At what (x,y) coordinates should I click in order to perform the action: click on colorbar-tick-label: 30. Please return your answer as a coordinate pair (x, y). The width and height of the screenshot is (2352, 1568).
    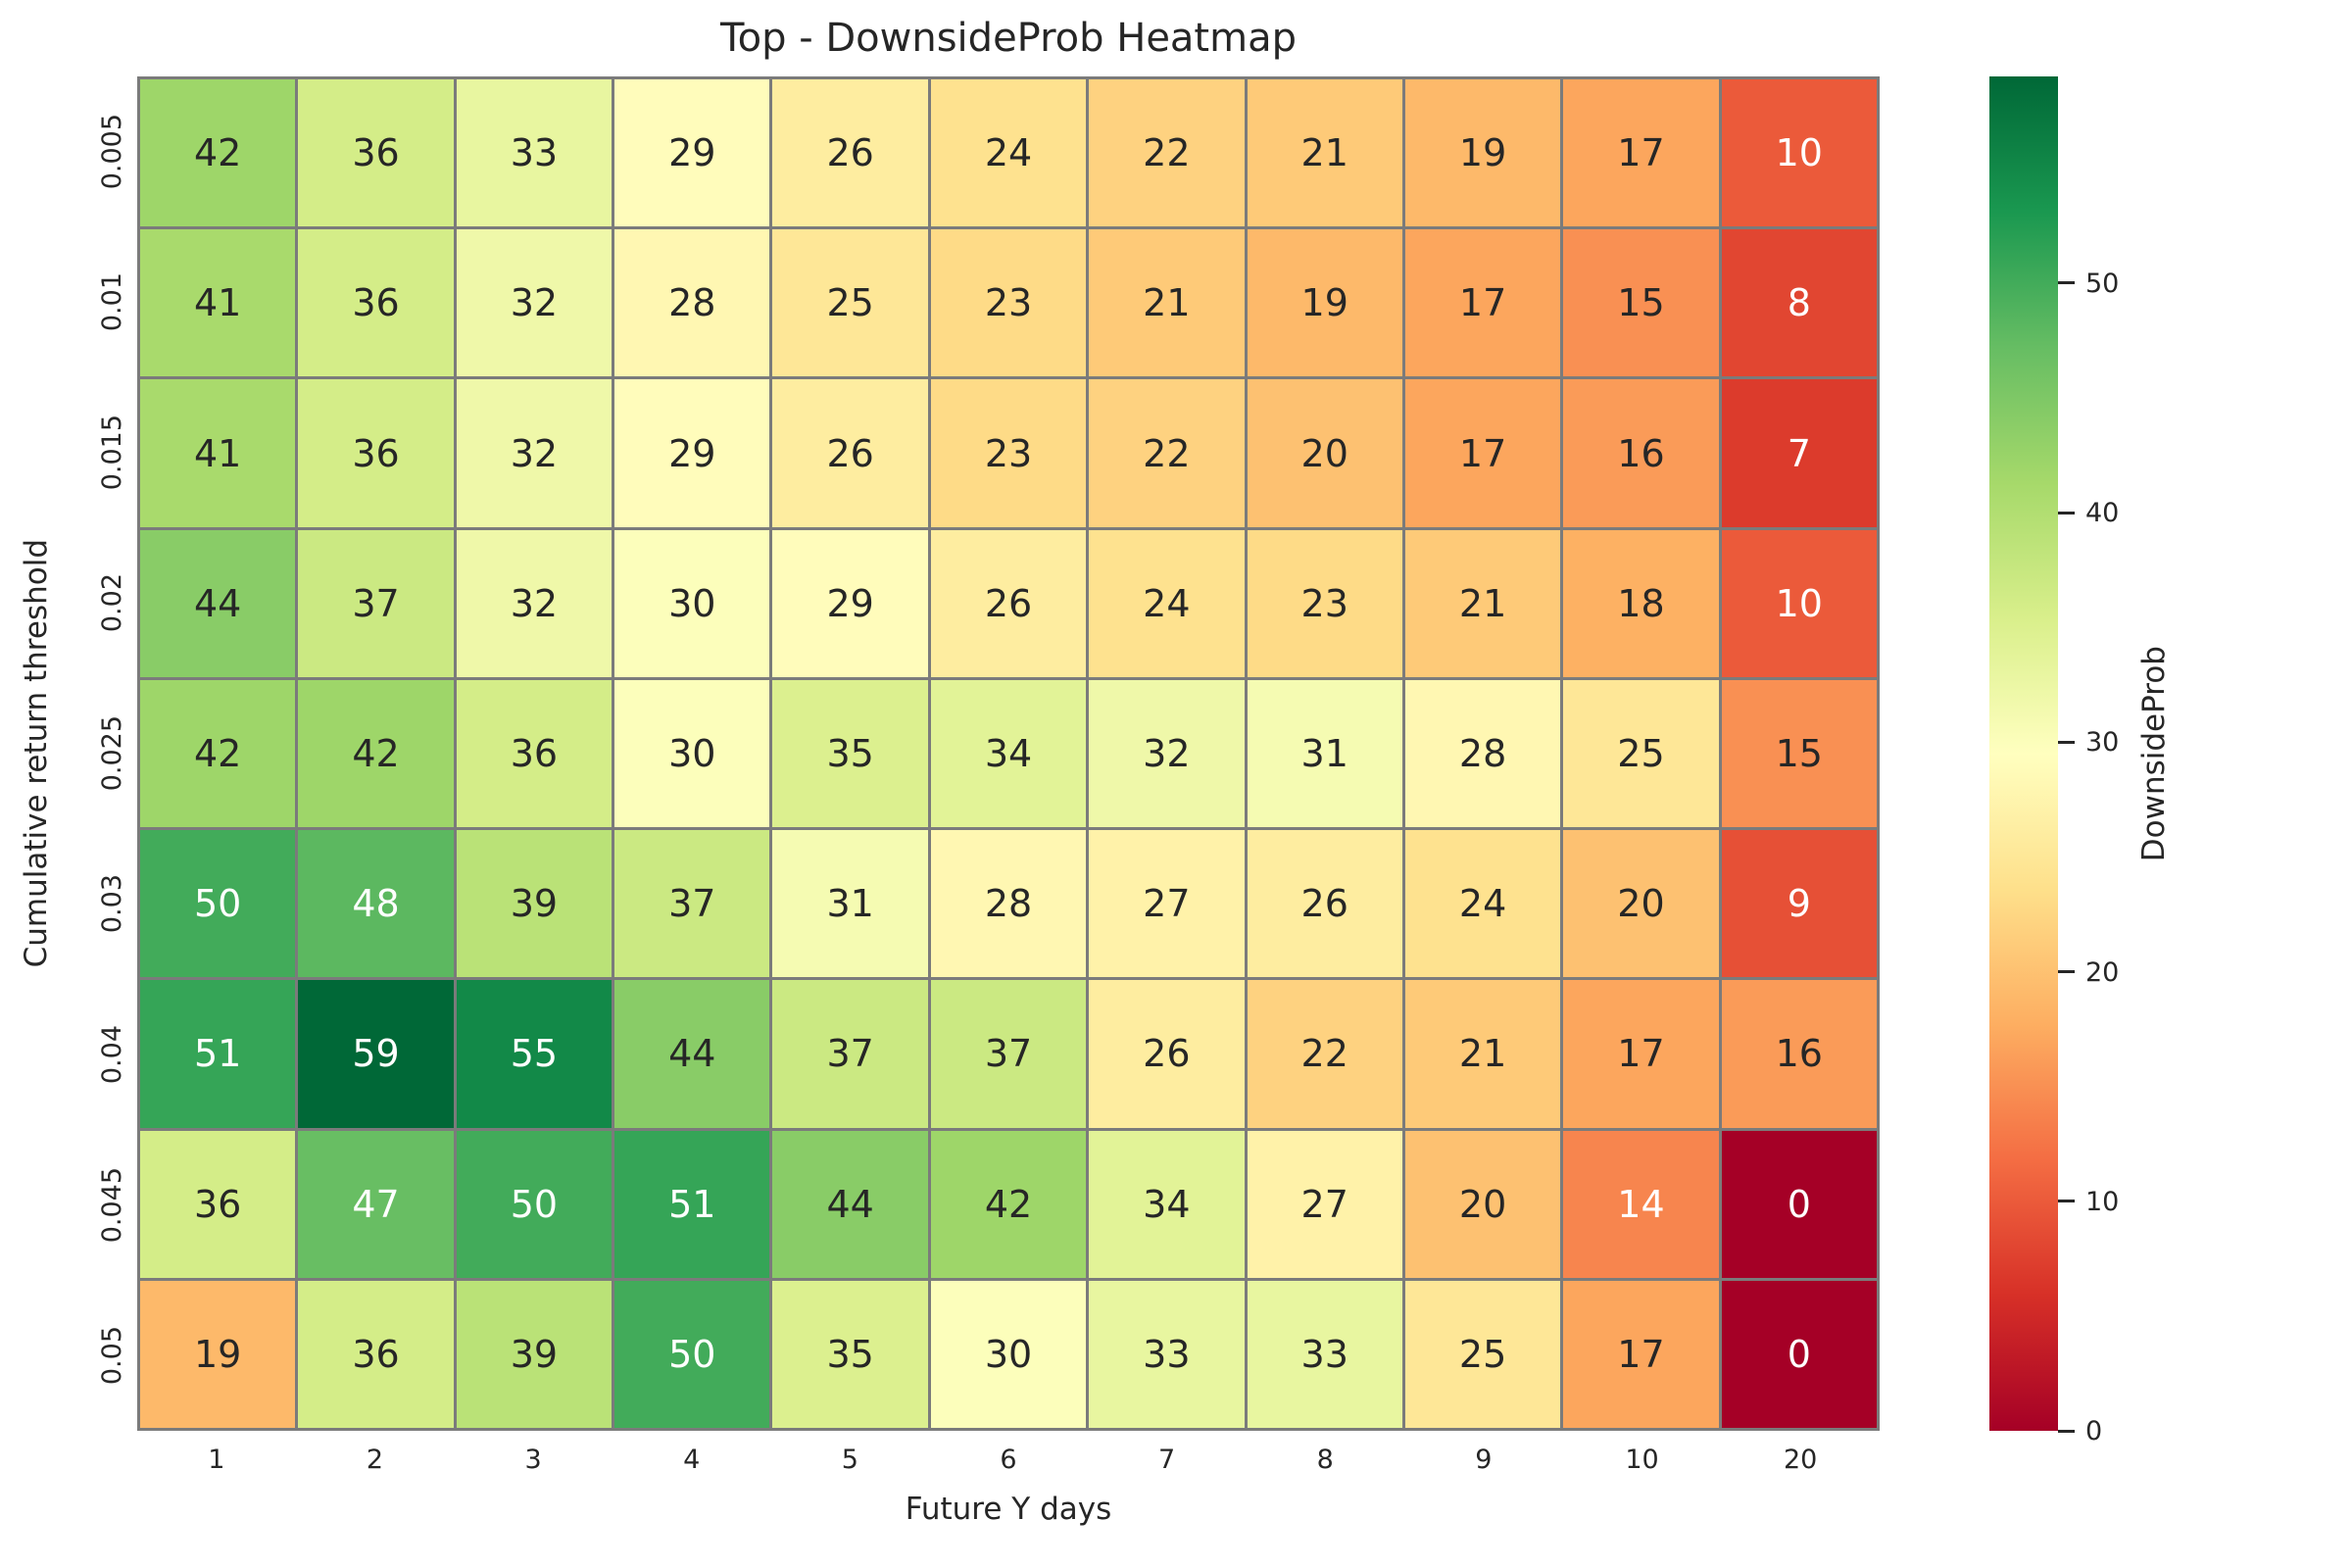
    Looking at the image, I should click on (2102, 743).